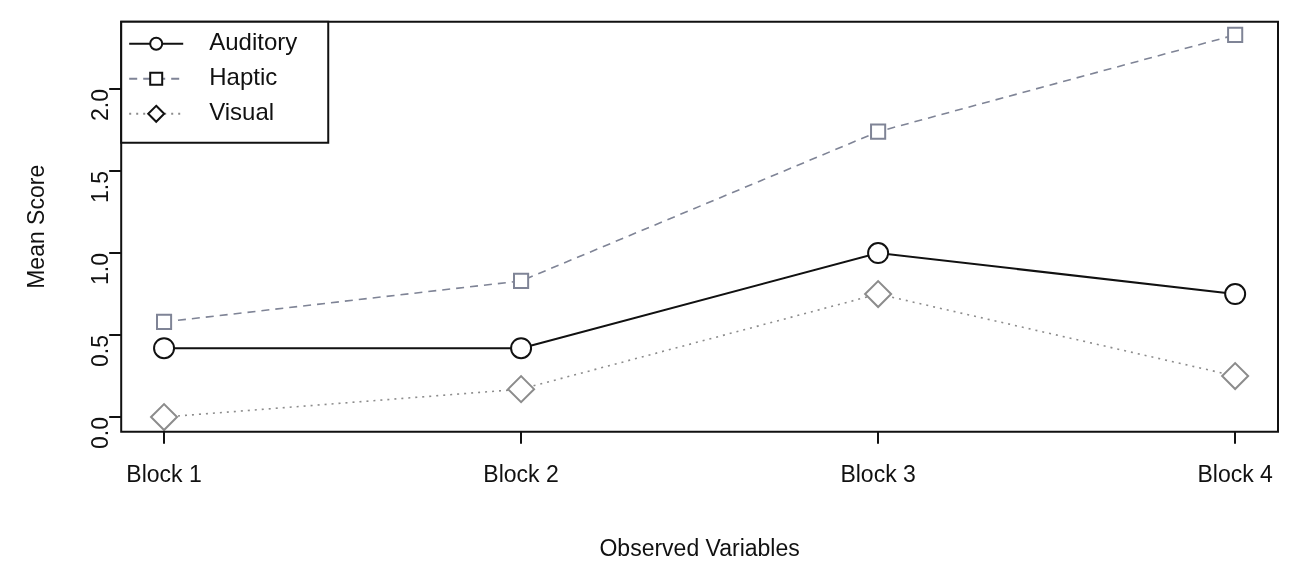 This screenshot has height=577, width=1293. I want to click on legend-label: Haptic, so click(243, 77).